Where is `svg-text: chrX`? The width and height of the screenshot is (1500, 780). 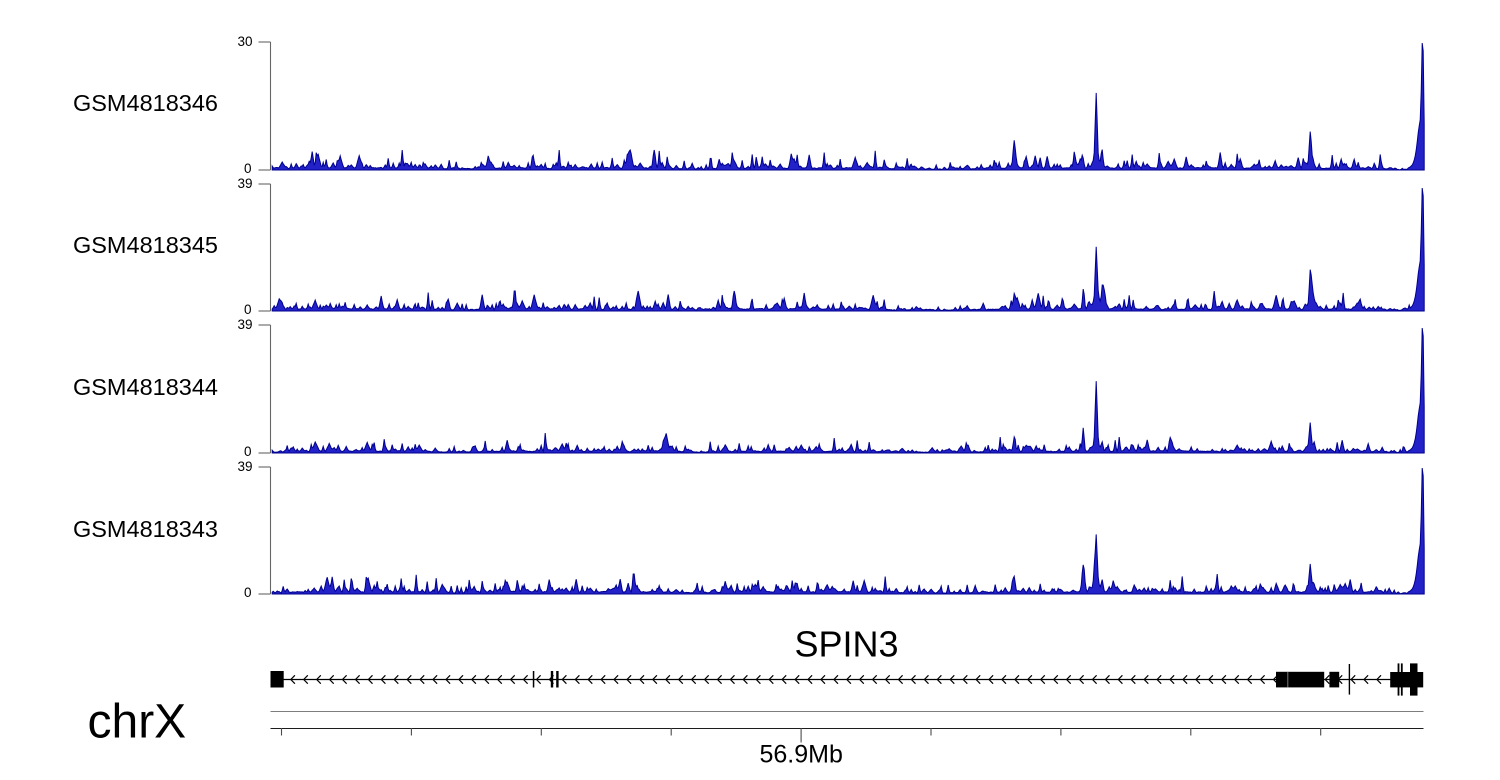 svg-text: chrX is located at coordinates (137, 722).